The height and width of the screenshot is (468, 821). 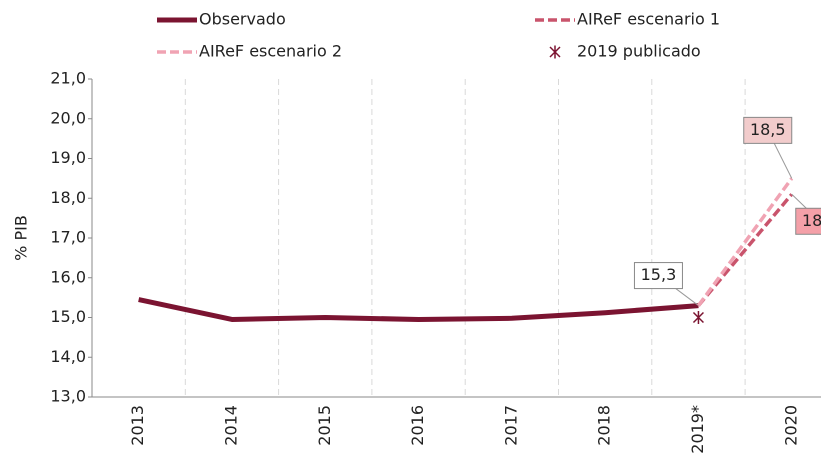 What do you see at coordinates (68, 396) in the screenshot?
I see `y-tick-label: 13,0` at bounding box center [68, 396].